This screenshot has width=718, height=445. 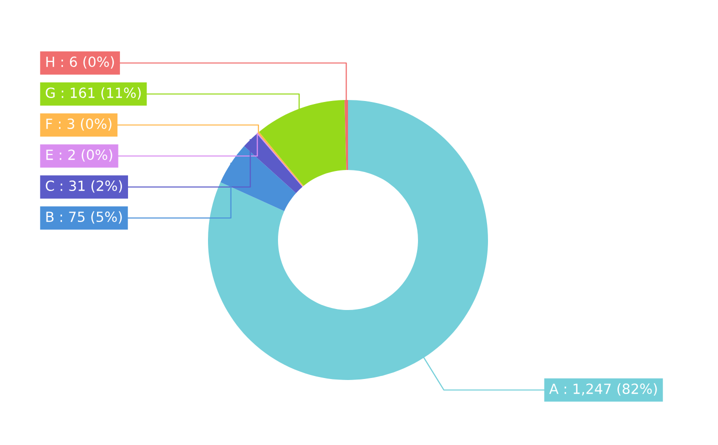 What do you see at coordinates (79, 155) in the screenshot?
I see `slice-label: E : 2 (0%)` at bounding box center [79, 155].